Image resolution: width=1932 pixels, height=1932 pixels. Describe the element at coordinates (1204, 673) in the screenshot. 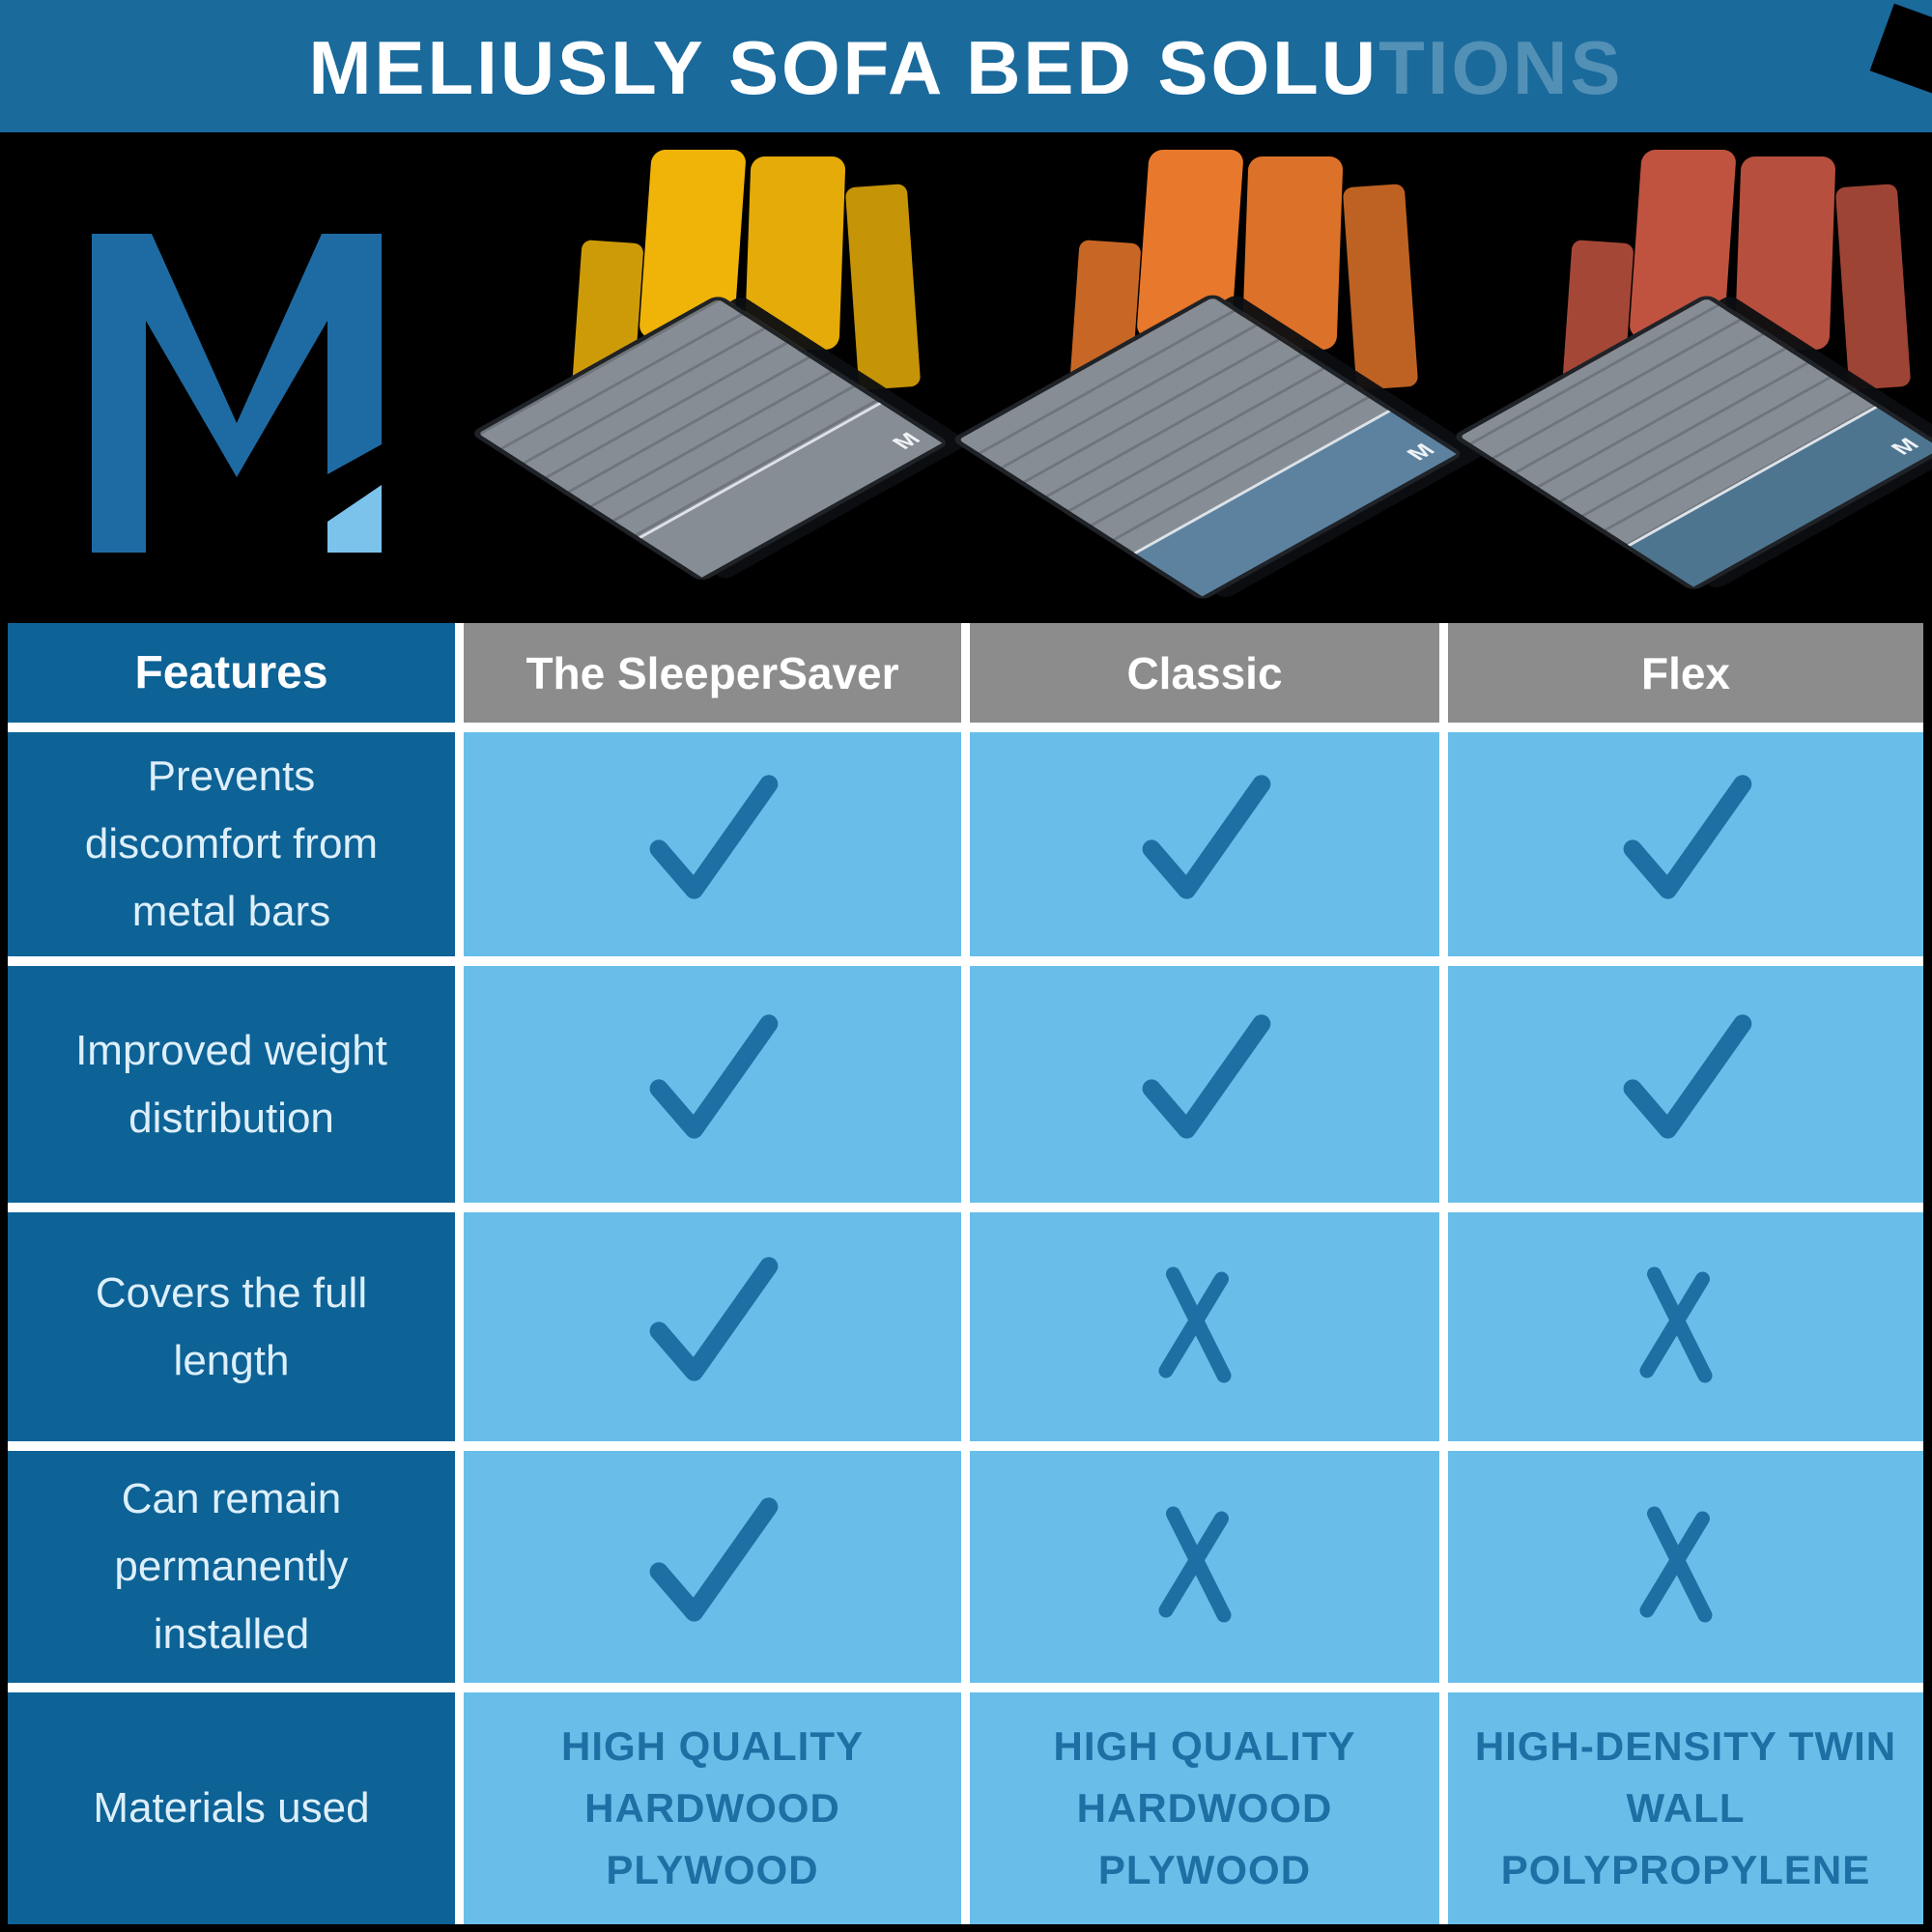

I see `column-header-classic: Classic` at that location.